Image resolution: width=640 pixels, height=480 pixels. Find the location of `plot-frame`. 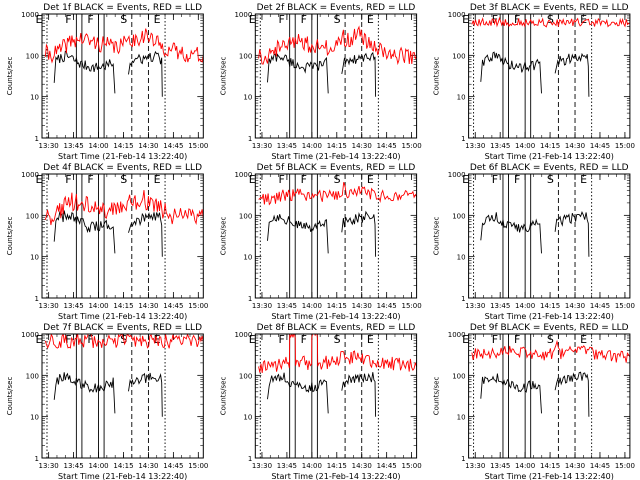

plot-frame is located at coordinates (549, 236).